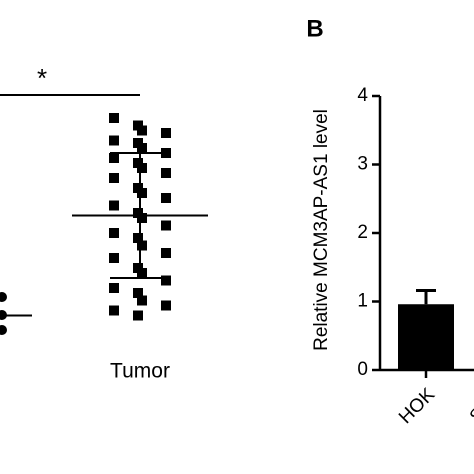  Describe the element at coordinates (362, 301) in the screenshot. I see `y-tick-label: 1` at that location.